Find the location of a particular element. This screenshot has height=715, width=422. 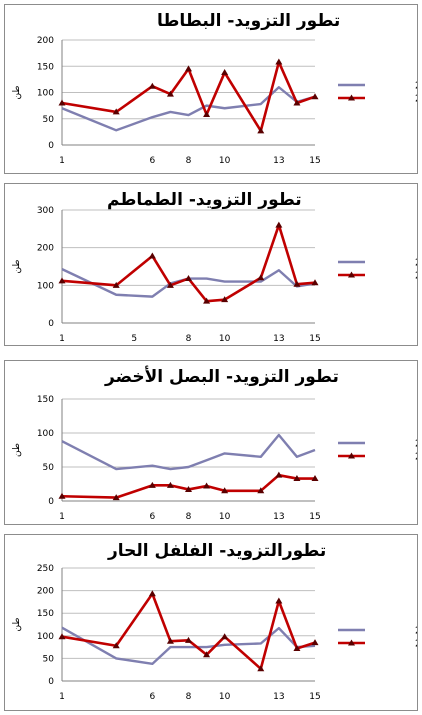

chart-title: تطور التزويد- البطاطا is located at coordinates (249, 21).